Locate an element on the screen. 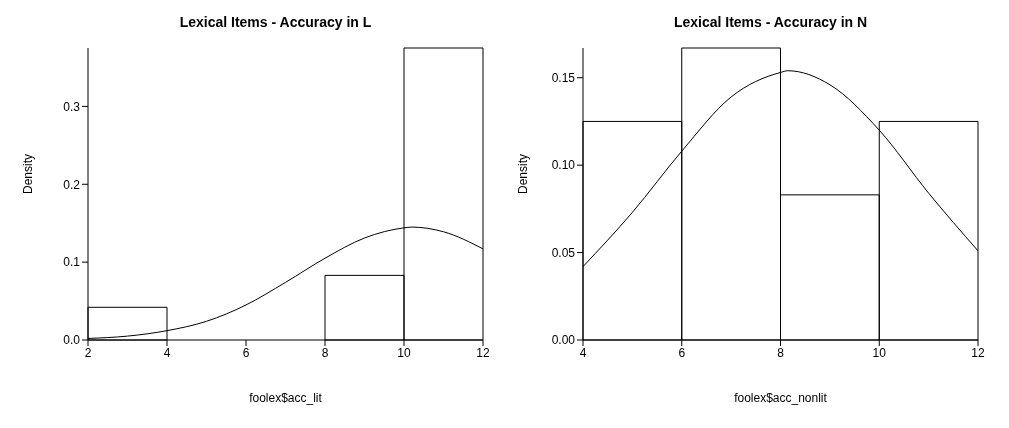 Image resolution: width=1009 pixels, height=428 pixels. x-axis-title: foolex$acc_nonlit is located at coordinates (781, 398).